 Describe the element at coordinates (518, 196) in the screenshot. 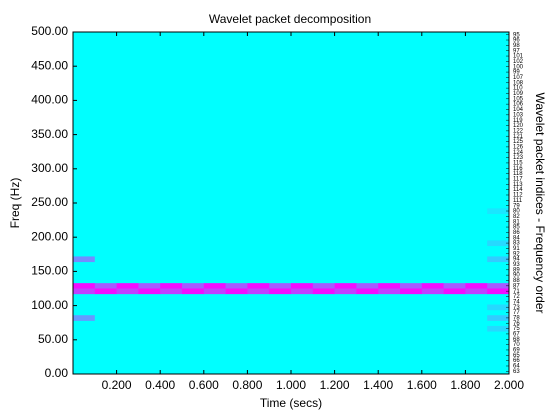

I see `y2-tick-label: 112` at that location.